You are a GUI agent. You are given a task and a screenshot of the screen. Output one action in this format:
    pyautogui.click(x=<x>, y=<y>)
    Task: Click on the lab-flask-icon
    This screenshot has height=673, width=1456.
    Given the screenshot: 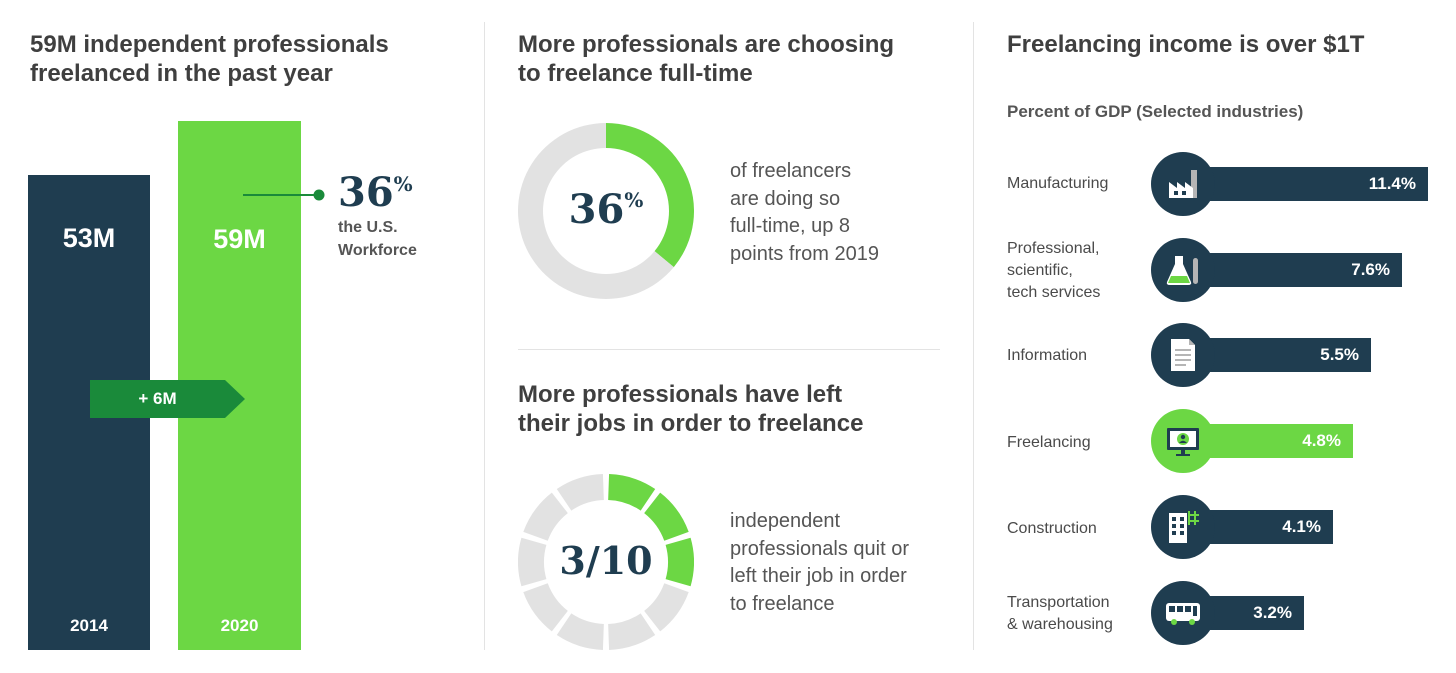 What is the action you would take?
    pyautogui.click(x=1183, y=270)
    